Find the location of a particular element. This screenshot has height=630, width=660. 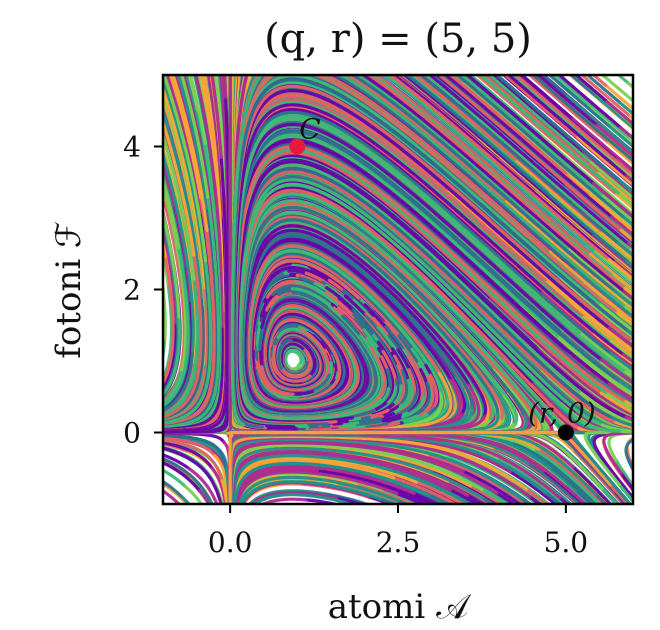

point-r0-label: (r, 0) is located at coordinates (562, 413).